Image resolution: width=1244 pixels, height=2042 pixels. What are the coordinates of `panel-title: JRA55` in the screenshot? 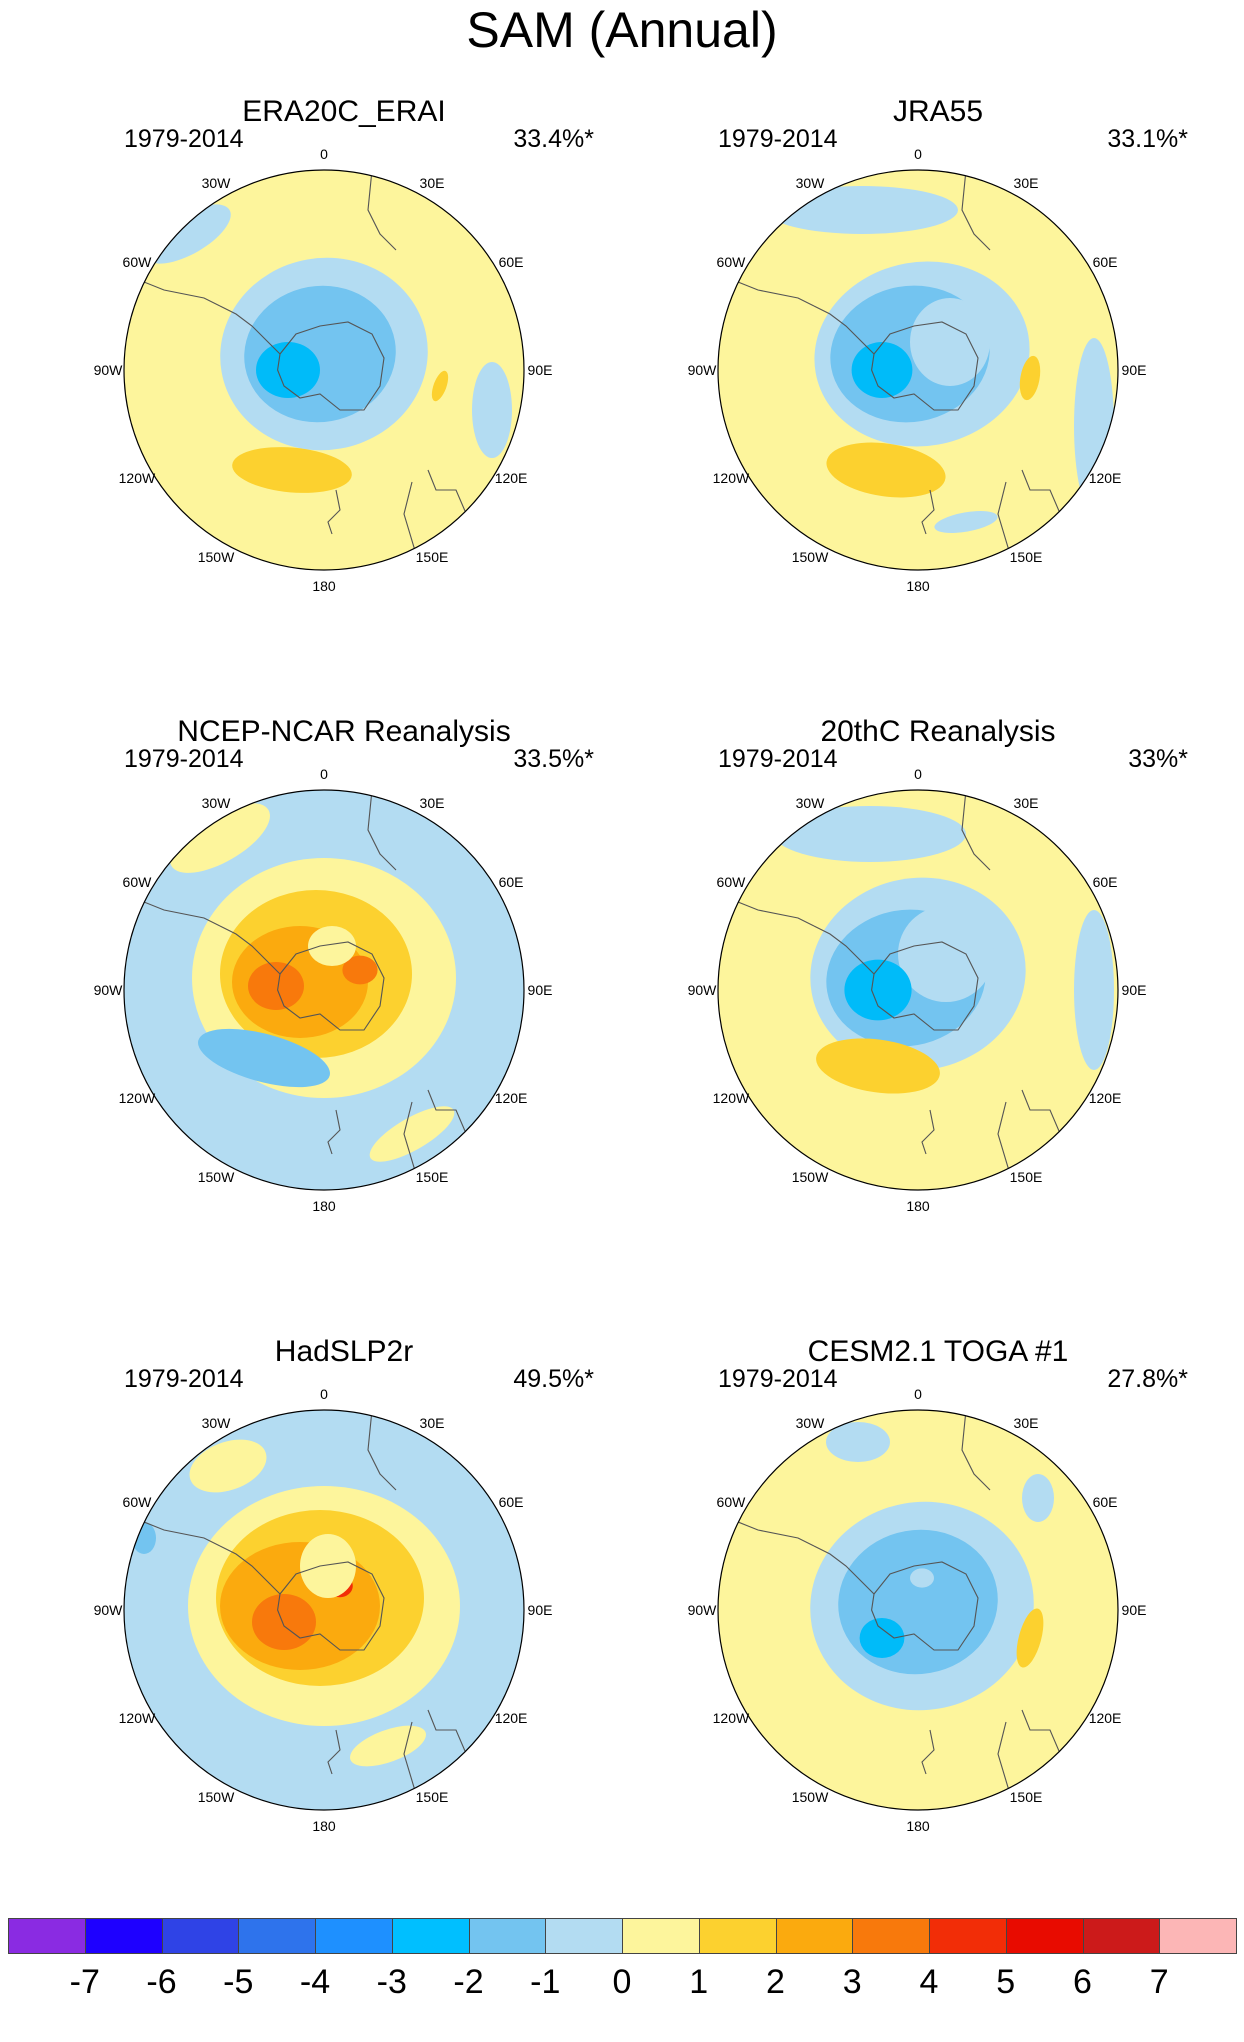 It's located at (938, 111).